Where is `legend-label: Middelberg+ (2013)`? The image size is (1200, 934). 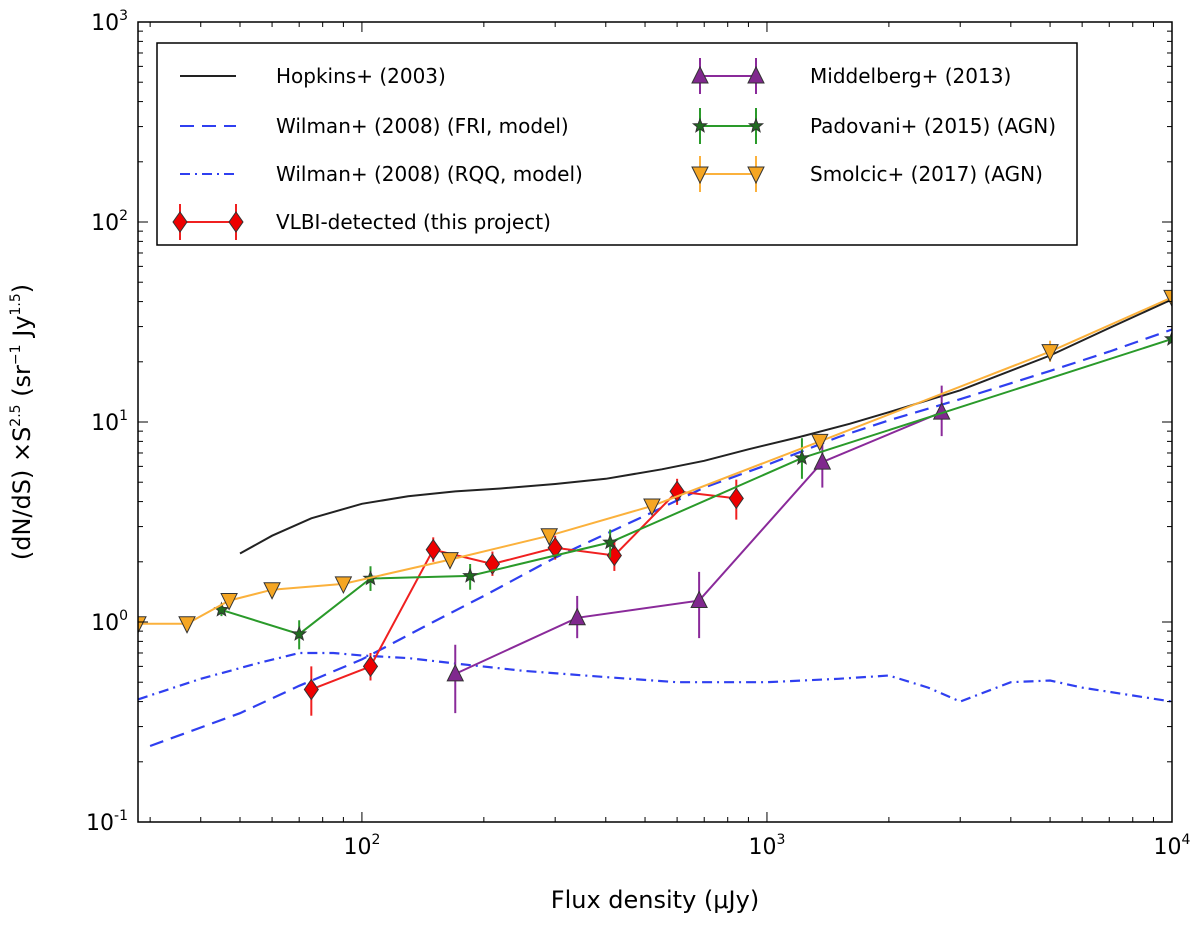 legend-label: Middelberg+ (2013) is located at coordinates (910, 76).